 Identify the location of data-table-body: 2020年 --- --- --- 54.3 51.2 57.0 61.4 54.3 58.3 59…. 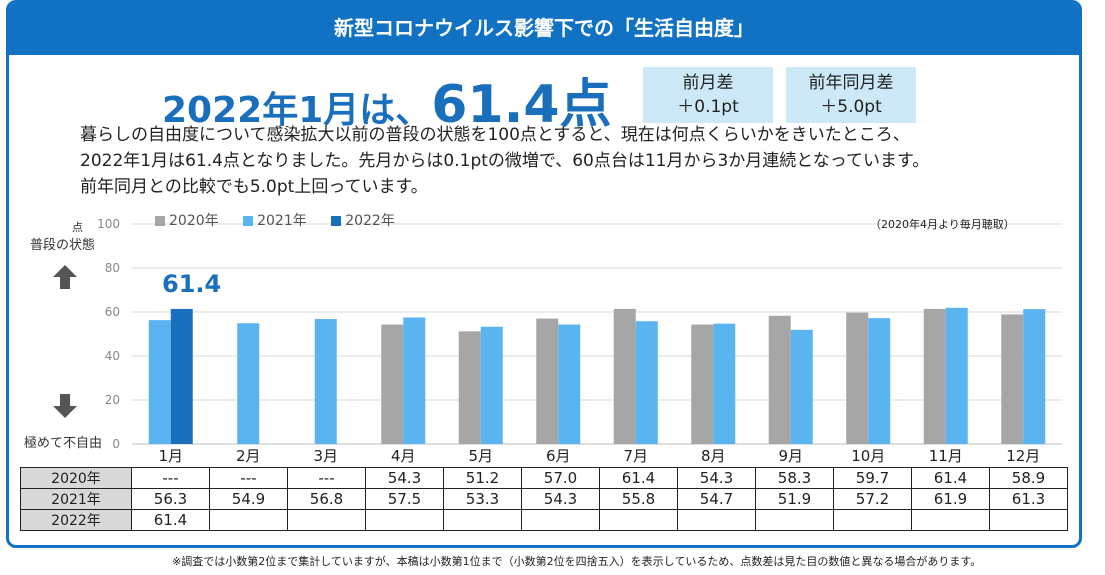
(544, 499).